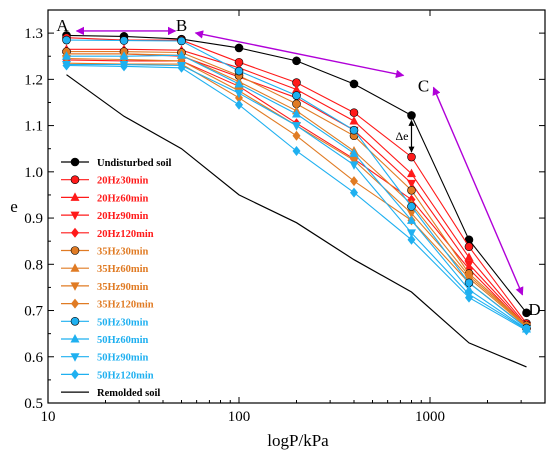 The width and height of the screenshot is (550, 454). What do you see at coordinates (401, 136) in the screenshot?
I see `delta-e-label: Δe` at bounding box center [401, 136].